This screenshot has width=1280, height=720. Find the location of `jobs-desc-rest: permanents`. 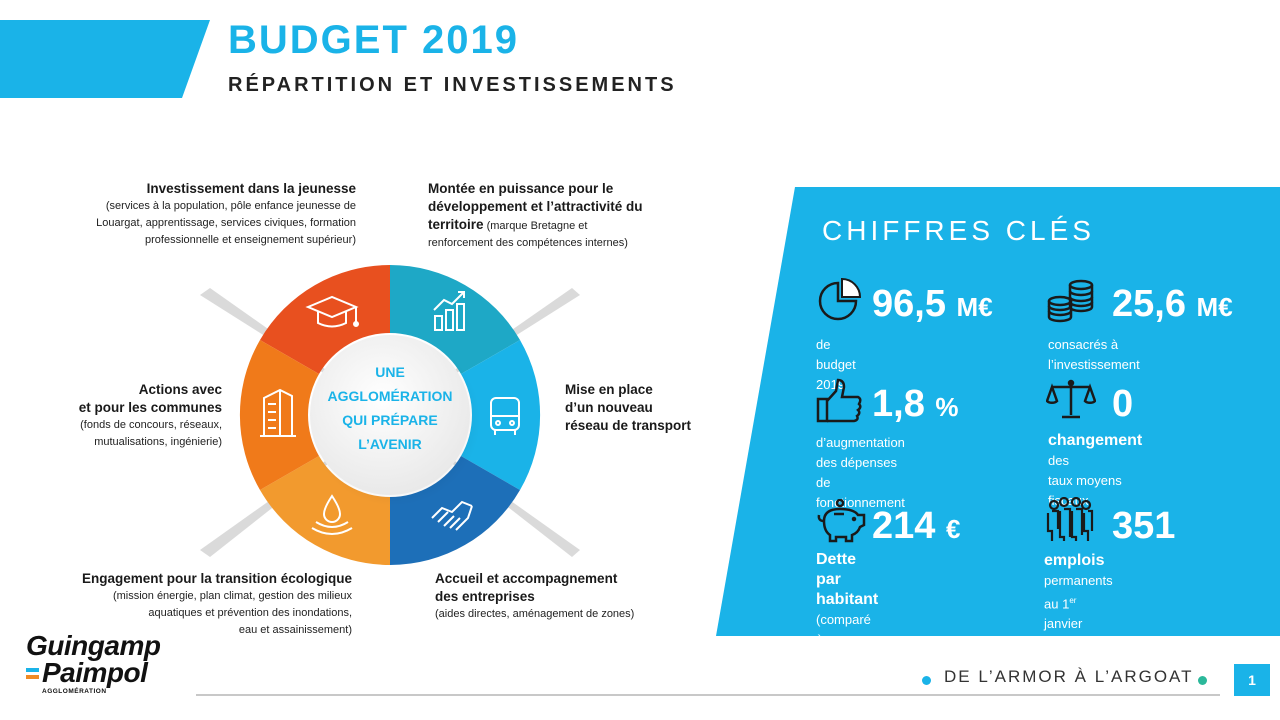

jobs-desc-rest: permanents is located at coordinates (1078, 580).